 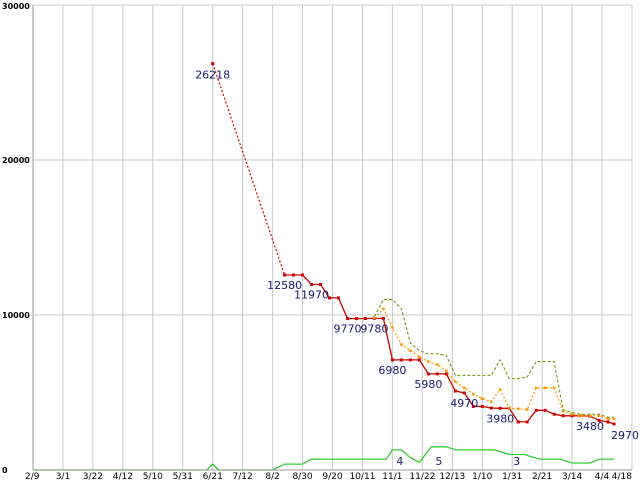 I want to click on min-price-line-sparse, so click(x=249, y=169).